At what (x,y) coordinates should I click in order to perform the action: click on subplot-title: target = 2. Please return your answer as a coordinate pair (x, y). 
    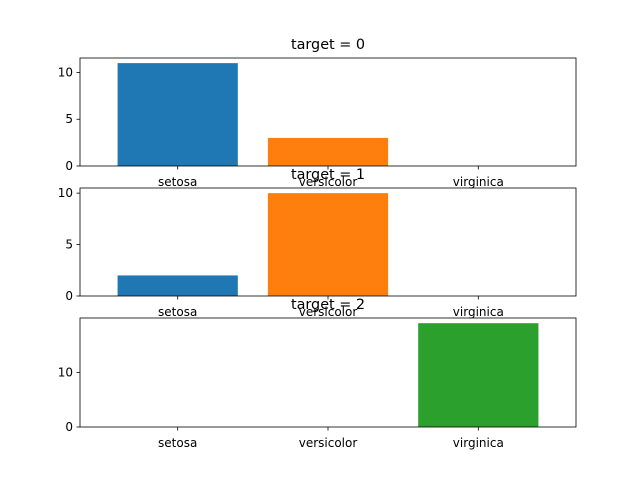
    Looking at the image, I should click on (328, 305).